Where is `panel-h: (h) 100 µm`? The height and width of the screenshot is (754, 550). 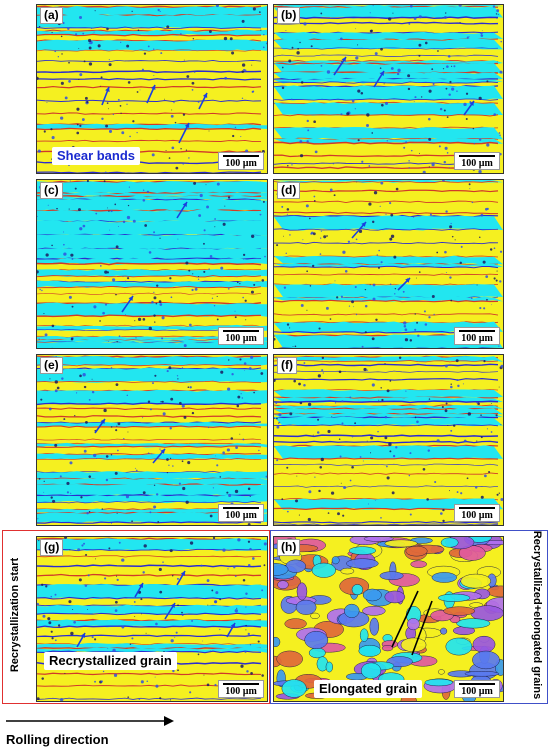 panel-h: (h) 100 µm is located at coordinates (388, 619).